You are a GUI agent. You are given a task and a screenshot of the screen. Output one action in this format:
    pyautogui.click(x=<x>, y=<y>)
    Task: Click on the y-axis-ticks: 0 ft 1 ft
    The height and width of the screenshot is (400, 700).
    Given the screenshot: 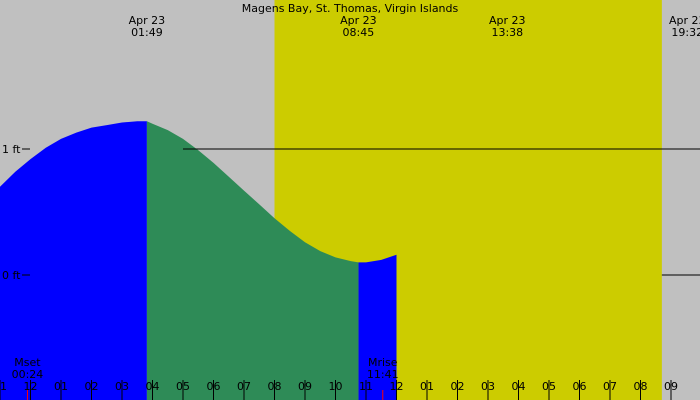 What is the action you would take?
    pyautogui.click(x=16, y=212)
    